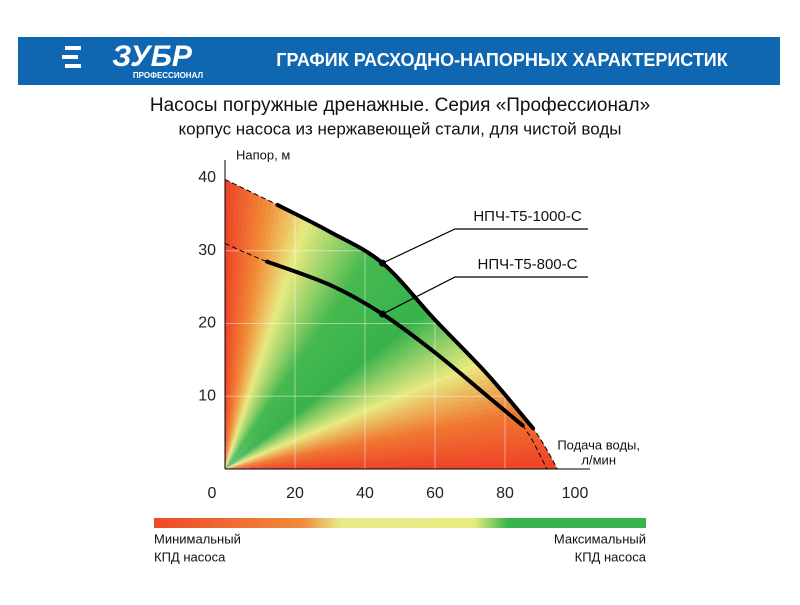 The width and height of the screenshot is (800, 605). I want to click on header-title: ГРАФИК РАСХОДНО-НАПОРНЫХ ХАРАКТЕРИСТИК, so click(502, 60).